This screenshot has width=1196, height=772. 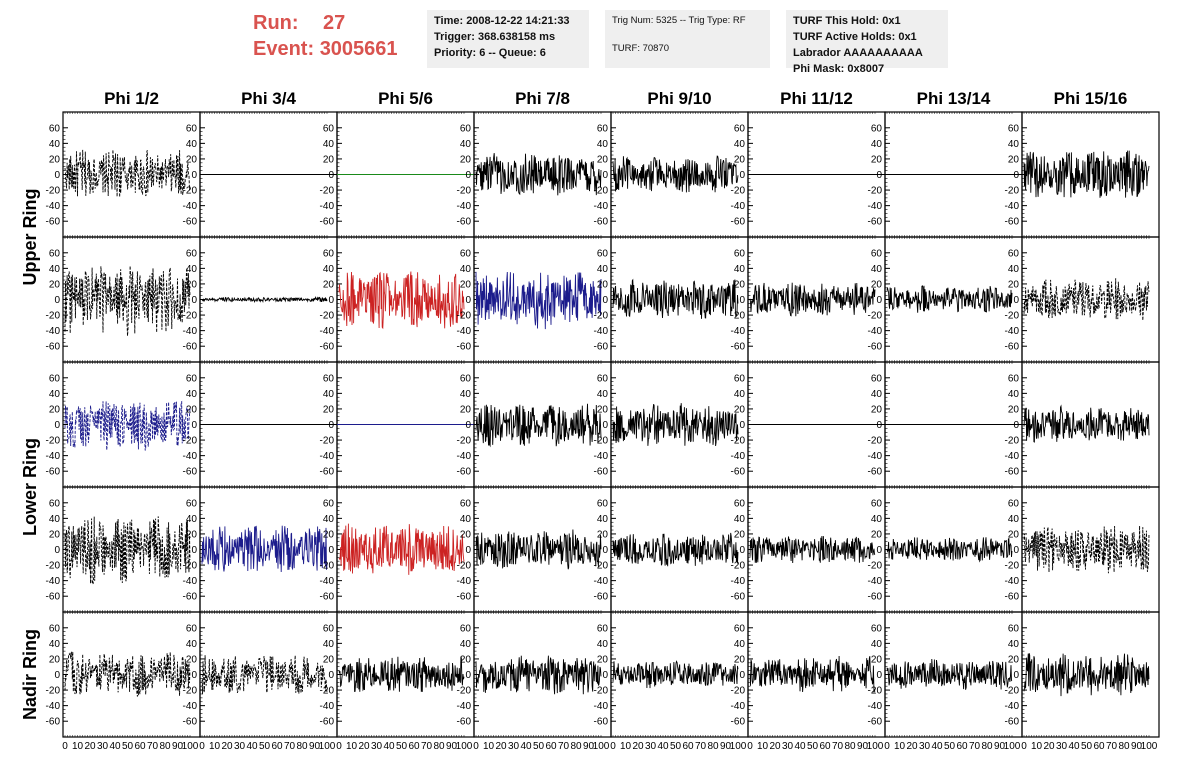 What do you see at coordinates (334, 23) in the screenshot?
I see `run-value: 27` at bounding box center [334, 23].